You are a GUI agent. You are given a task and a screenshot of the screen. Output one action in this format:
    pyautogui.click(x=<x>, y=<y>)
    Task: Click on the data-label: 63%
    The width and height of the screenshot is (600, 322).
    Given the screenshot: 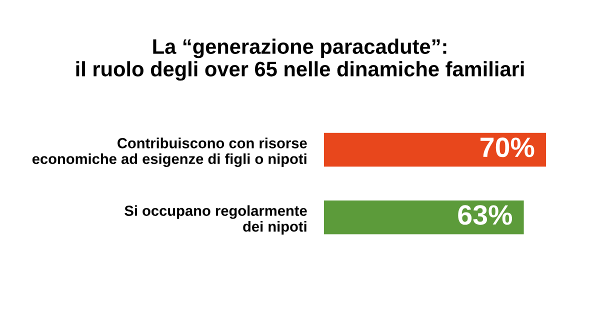 What is the action you would take?
    pyautogui.click(x=485, y=215)
    